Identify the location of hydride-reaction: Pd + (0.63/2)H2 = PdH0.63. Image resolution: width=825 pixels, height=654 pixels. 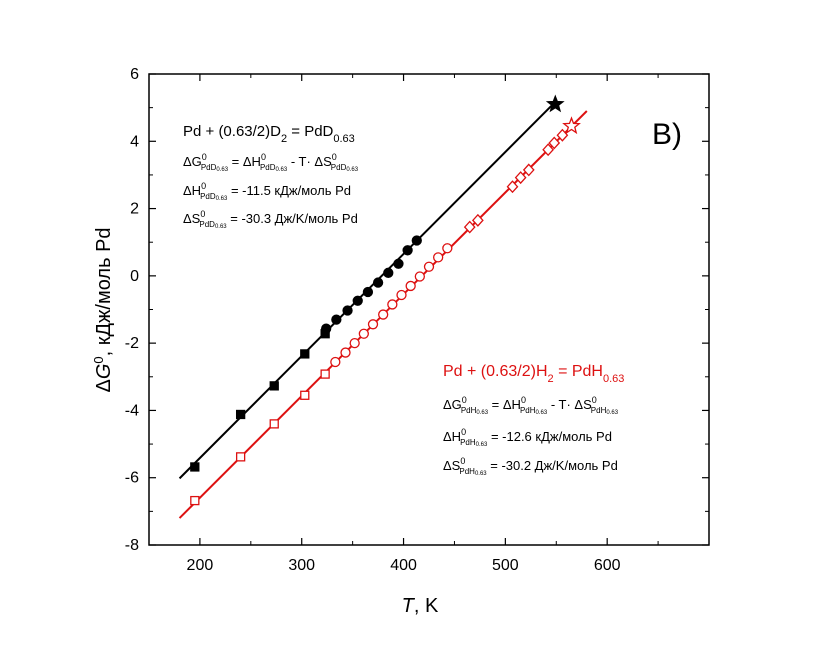
(533, 374).